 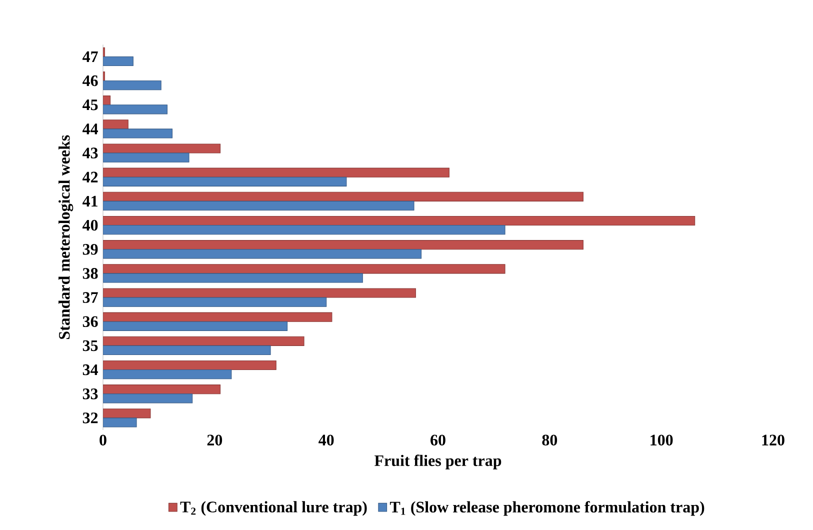 What do you see at coordinates (90, 129) in the screenshot?
I see `y-tick-label: 44` at bounding box center [90, 129].